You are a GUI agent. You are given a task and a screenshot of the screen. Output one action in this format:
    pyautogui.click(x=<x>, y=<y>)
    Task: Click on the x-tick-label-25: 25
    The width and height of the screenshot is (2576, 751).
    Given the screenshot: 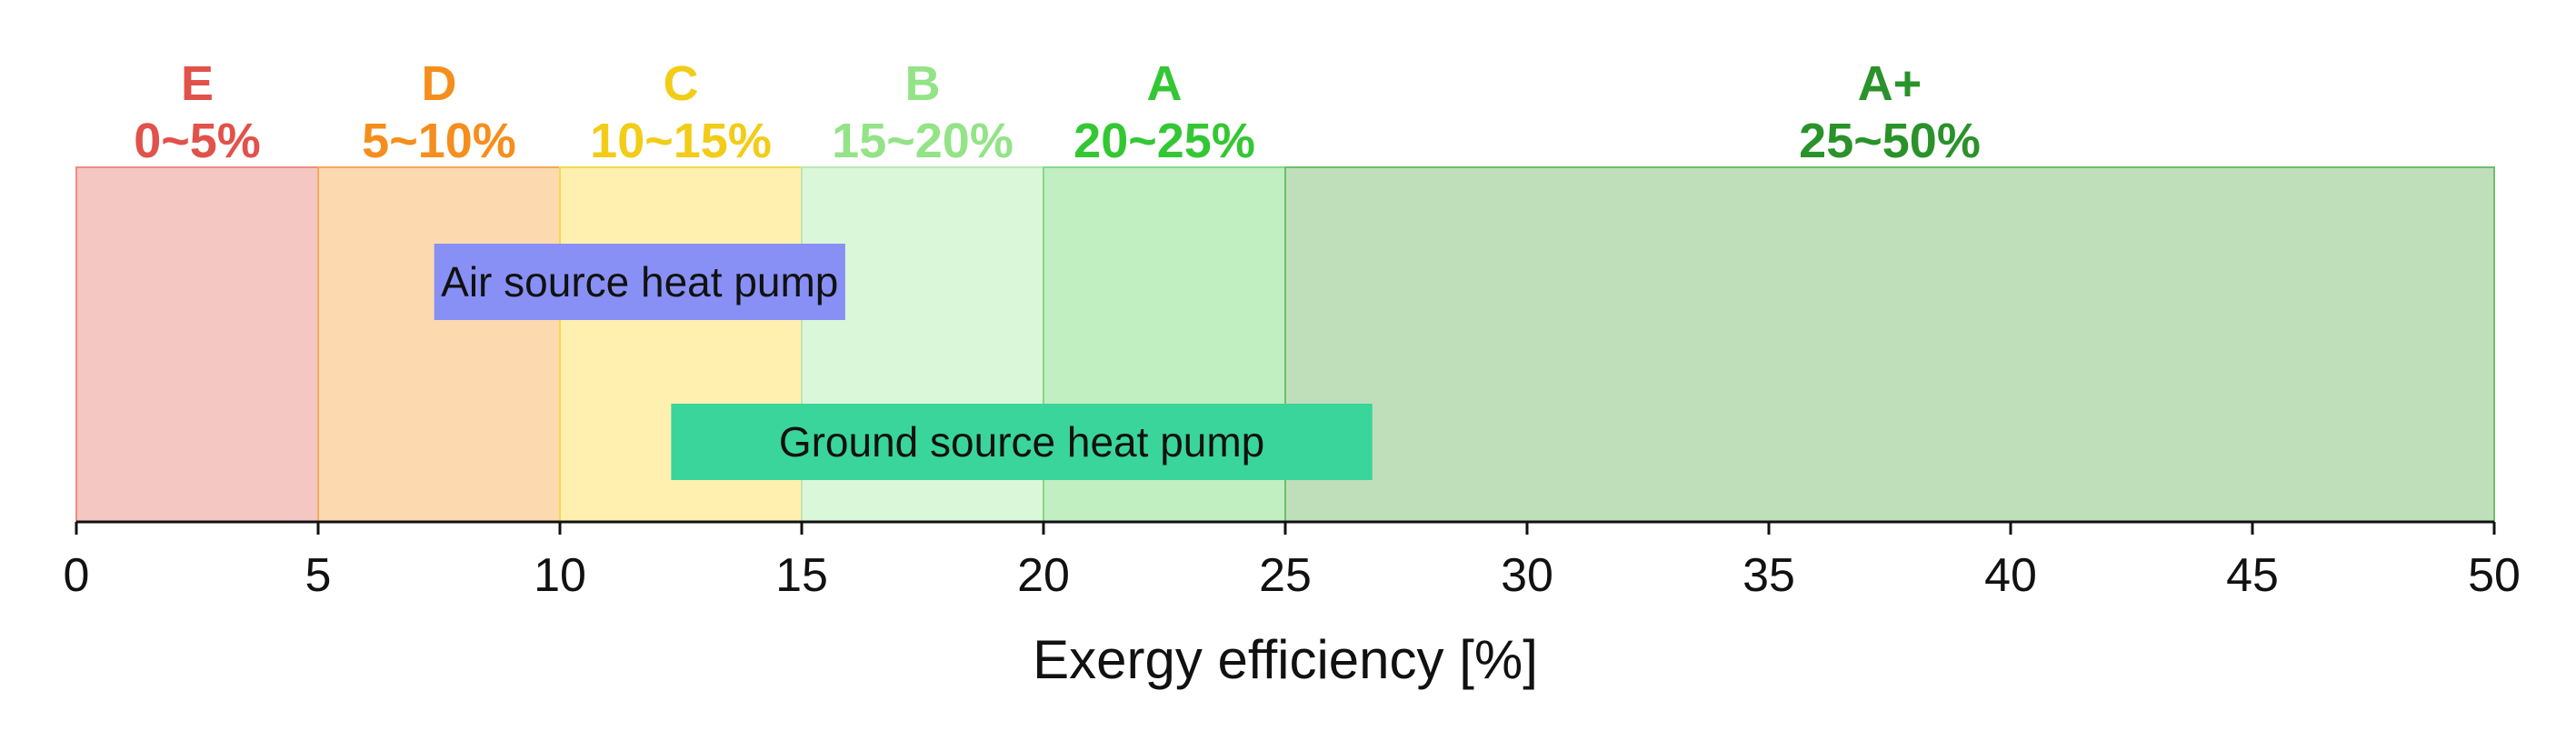 What is the action you would take?
    pyautogui.click(x=1285, y=575)
    